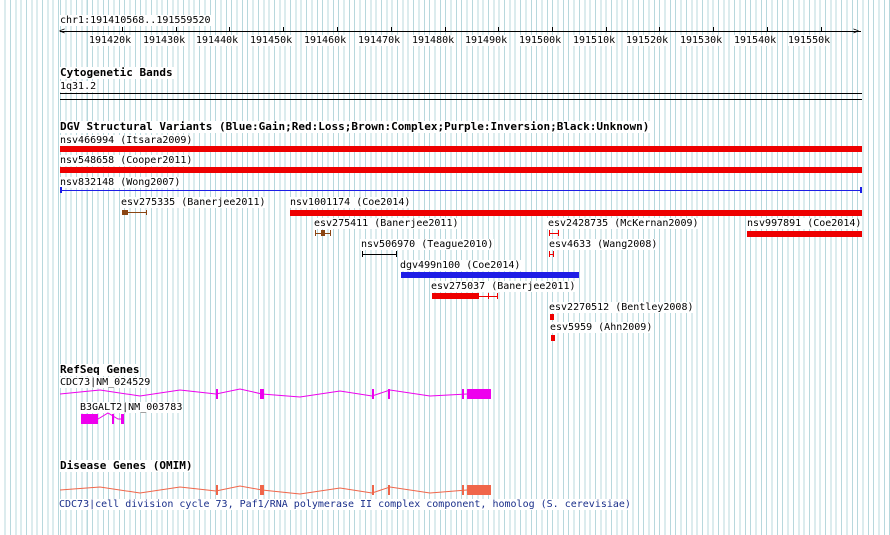  What do you see at coordinates (603, 244) in the screenshot?
I see `variant-label: esv4633 (Wang2008)` at bounding box center [603, 244].